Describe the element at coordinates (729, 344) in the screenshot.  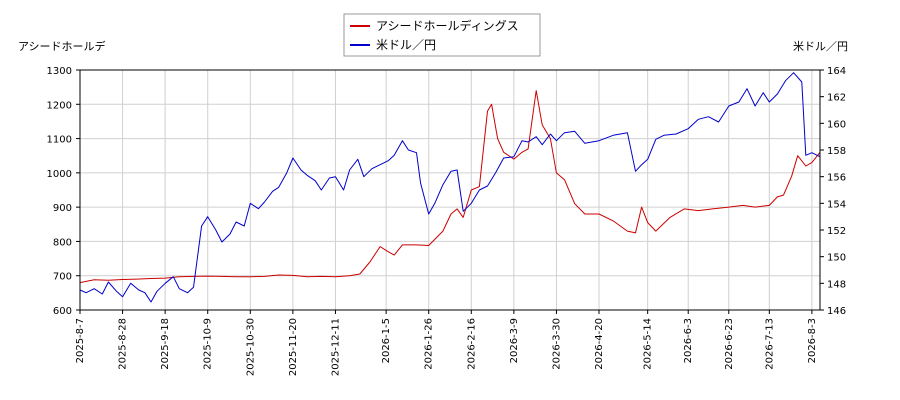
I see `x-tick-label: 2026-6-23` at that location.